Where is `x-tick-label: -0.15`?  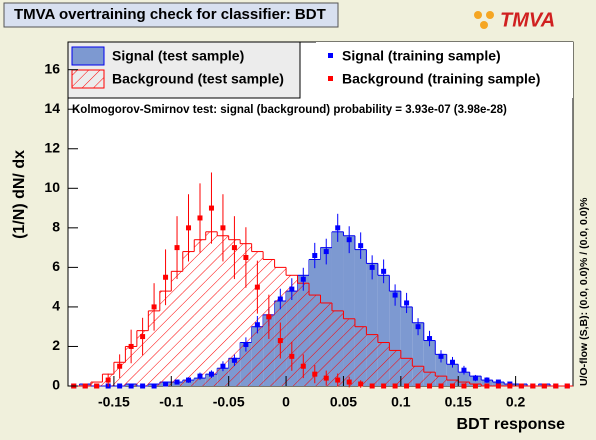
x-tick-label: -0.15 is located at coordinates (114, 402).